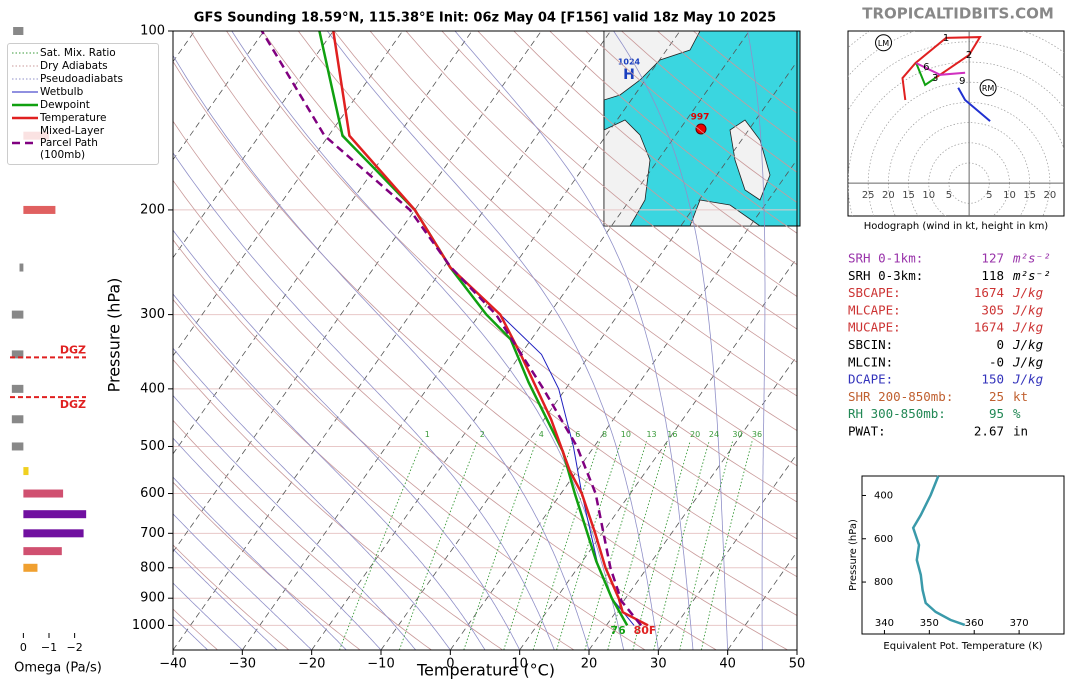 Image resolution: width=1080 pixels, height=687 pixels. What do you see at coordinates (73, 118) in the screenshot?
I see `legend-label: Temperature` at bounding box center [73, 118].